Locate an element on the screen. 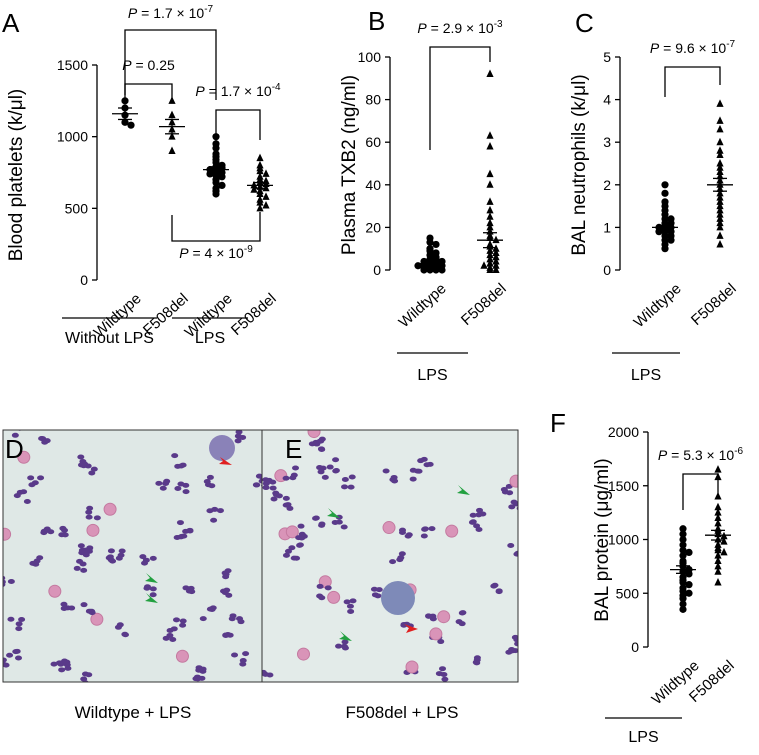 This screenshot has width=759, height=755. p-text: = 1.7 × 10 is located at coordinates (170, 13).